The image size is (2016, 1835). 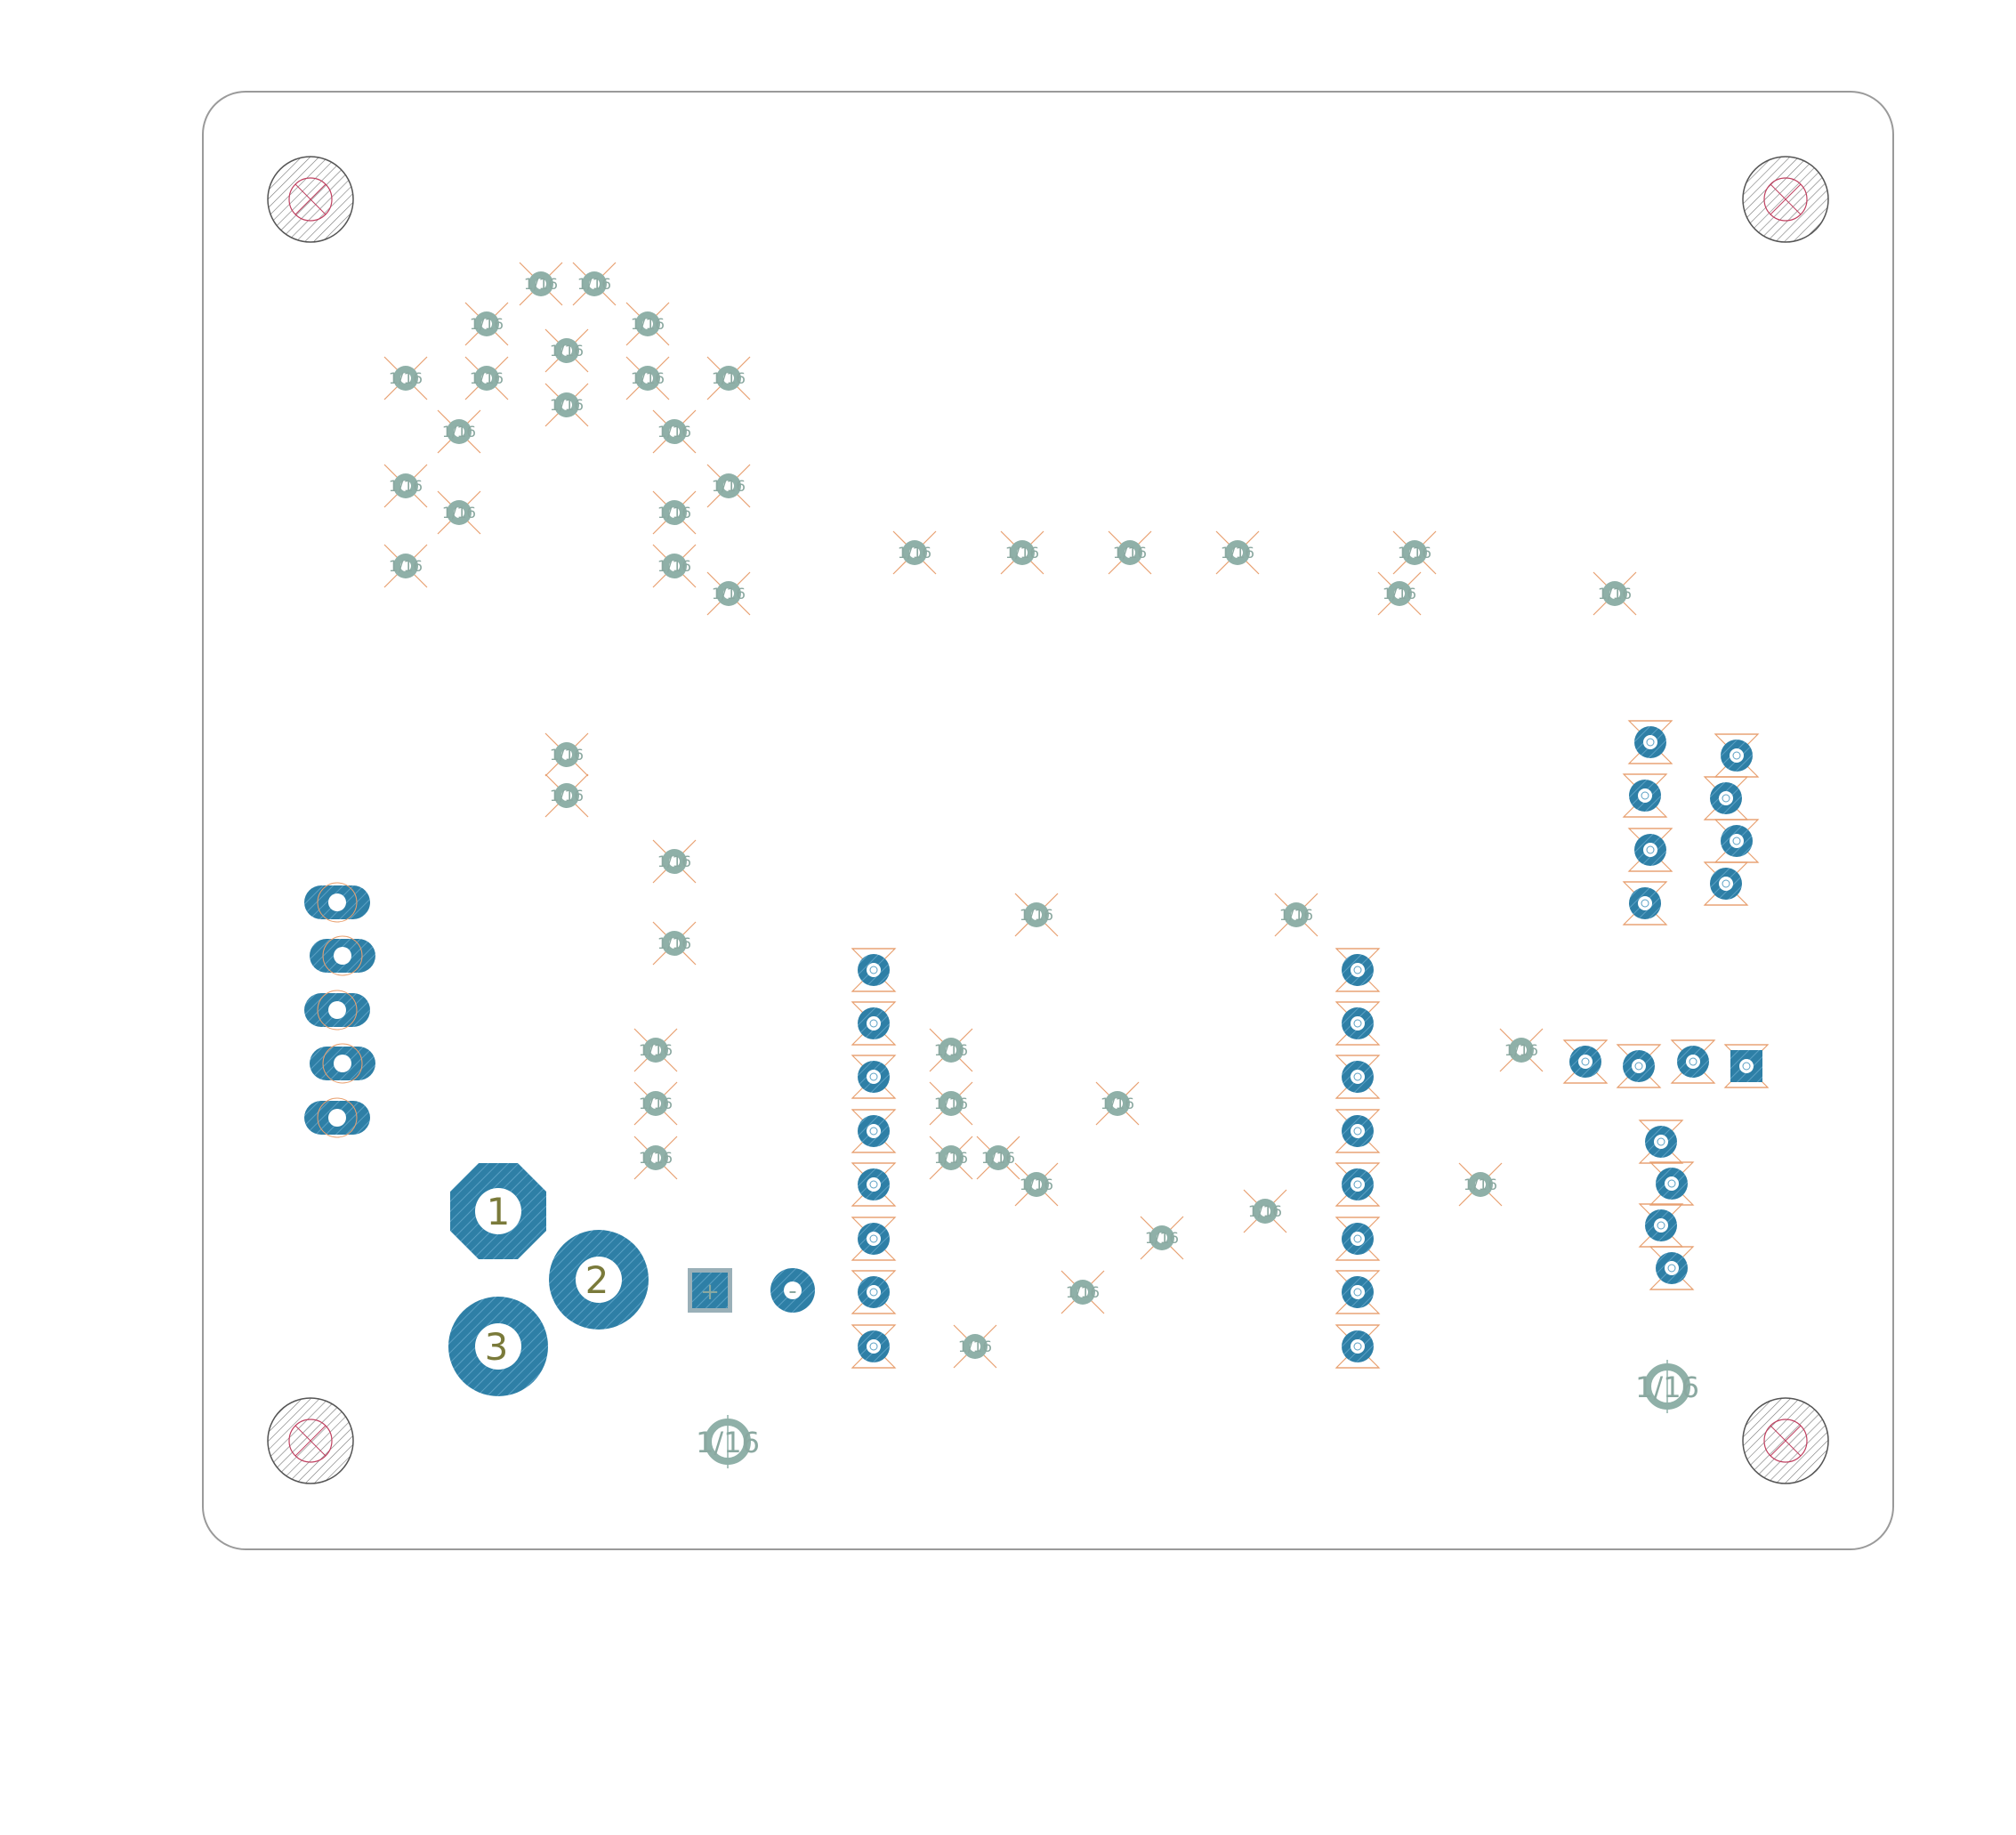 What do you see at coordinates (710, 1290) in the screenshot?
I see `capacitor-pad-square: +` at bounding box center [710, 1290].